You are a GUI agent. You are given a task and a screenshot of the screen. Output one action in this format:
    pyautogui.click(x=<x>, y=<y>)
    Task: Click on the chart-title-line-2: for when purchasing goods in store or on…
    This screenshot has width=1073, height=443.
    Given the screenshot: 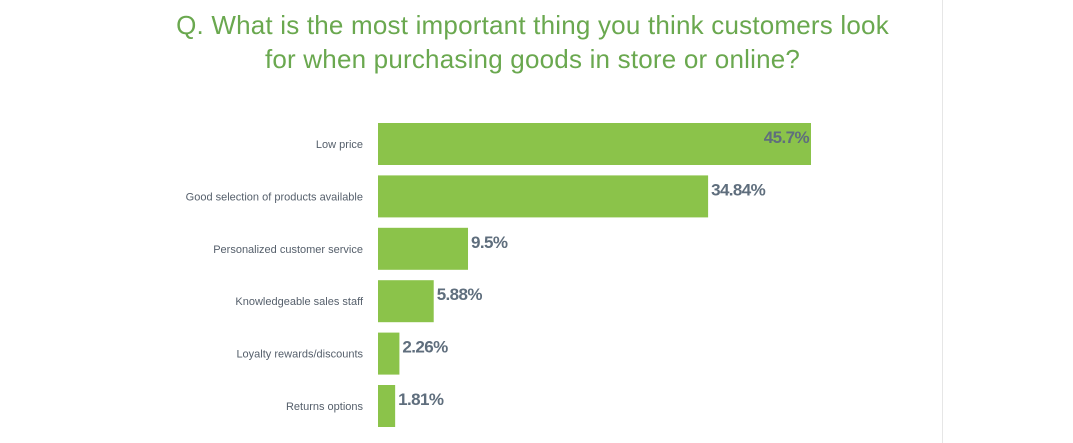 What is the action you would take?
    pyautogui.click(x=532, y=59)
    